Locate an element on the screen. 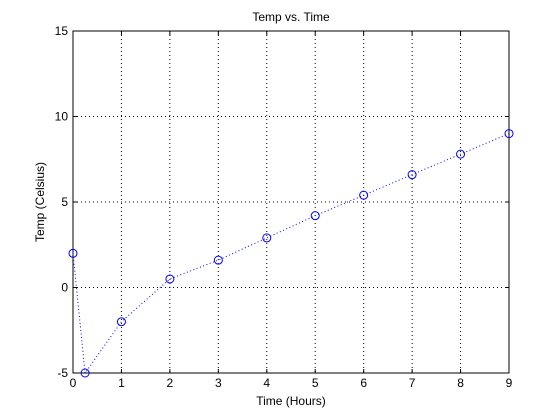 The image size is (560, 420). x-tick-label: 7 is located at coordinates (412, 383).